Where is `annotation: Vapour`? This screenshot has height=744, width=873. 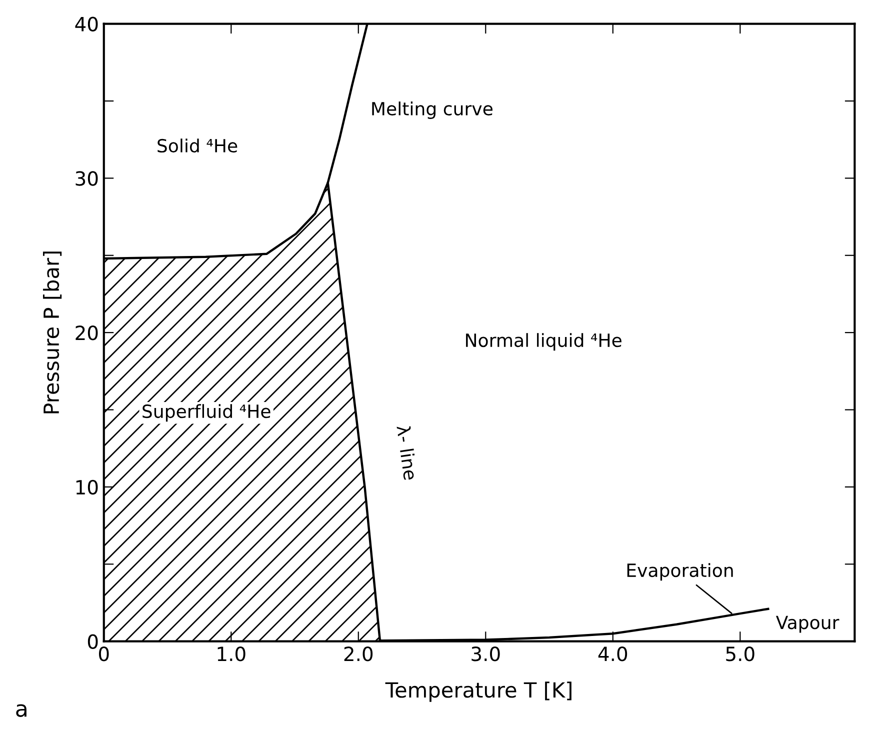
annotation: Vapour is located at coordinates (808, 624).